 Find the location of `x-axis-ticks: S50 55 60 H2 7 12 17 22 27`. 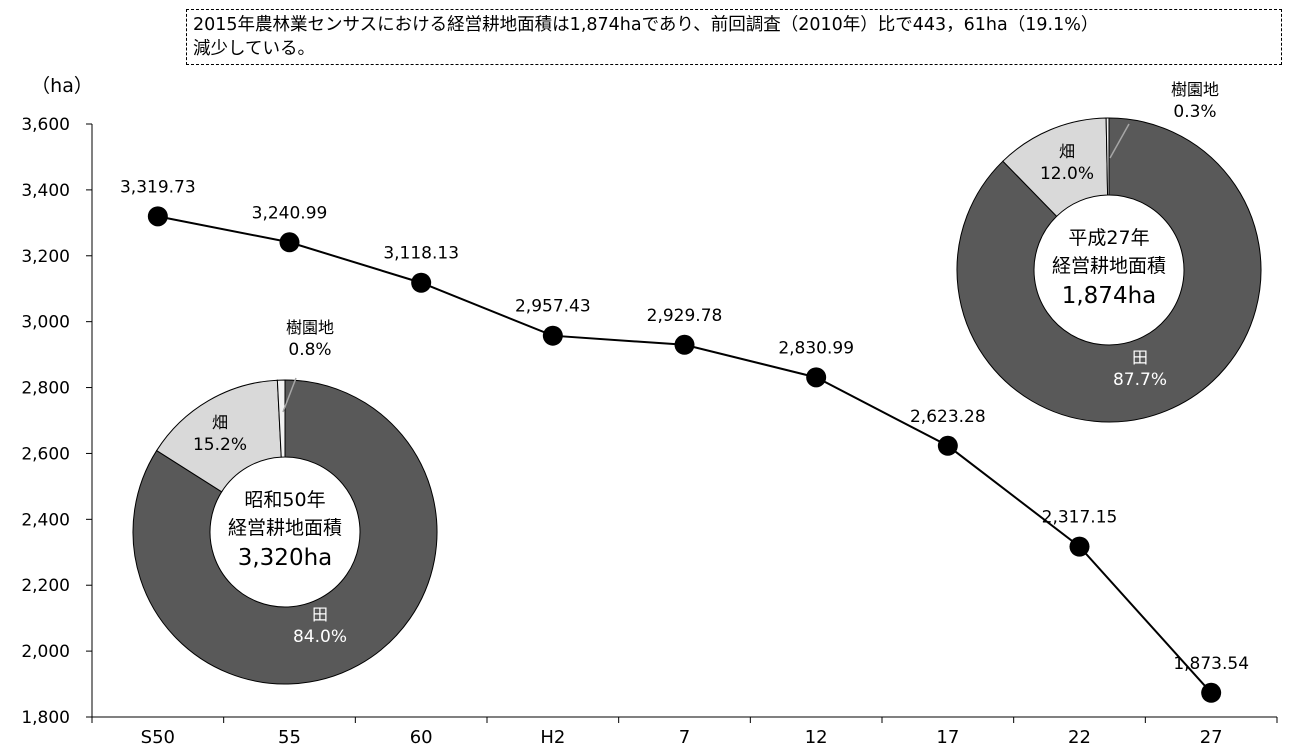

x-axis-ticks: S50 55 60 H2 7 12 17 22 27 is located at coordinates (684, 732).